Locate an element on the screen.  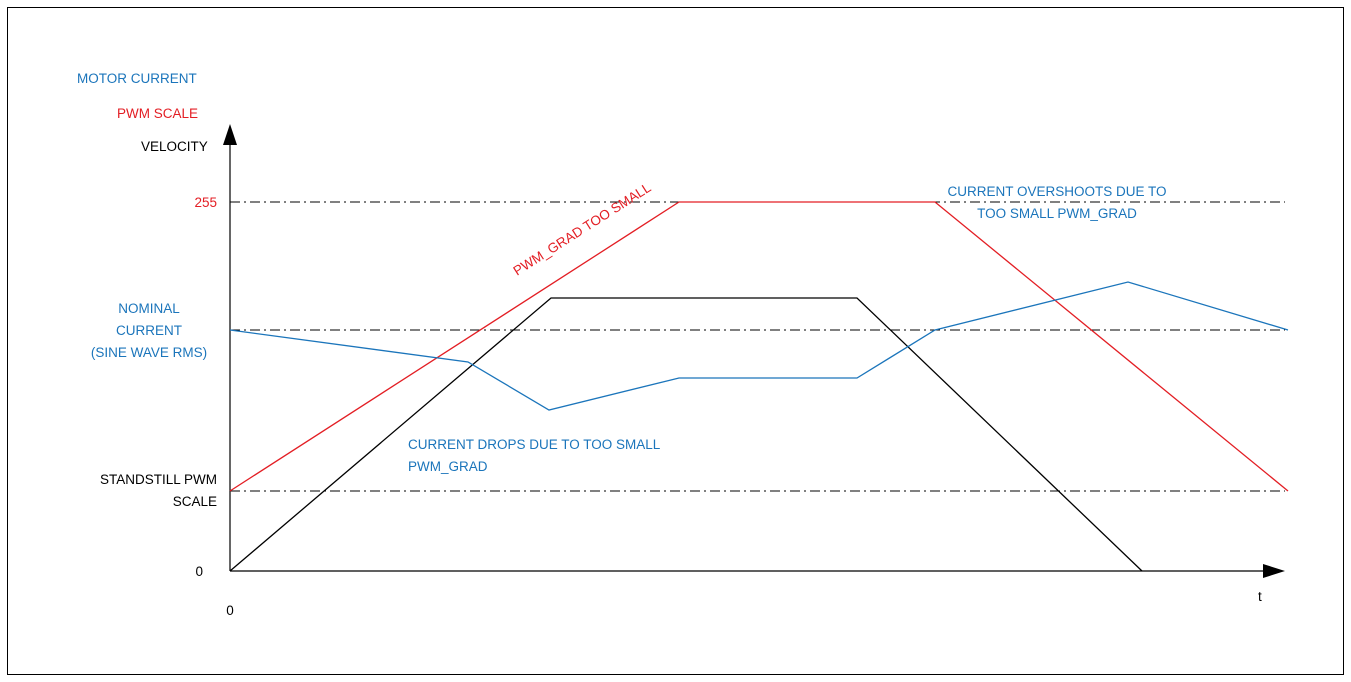
legend-motor-current: MOTOR CURRENT is located at coordinates (137, 78).